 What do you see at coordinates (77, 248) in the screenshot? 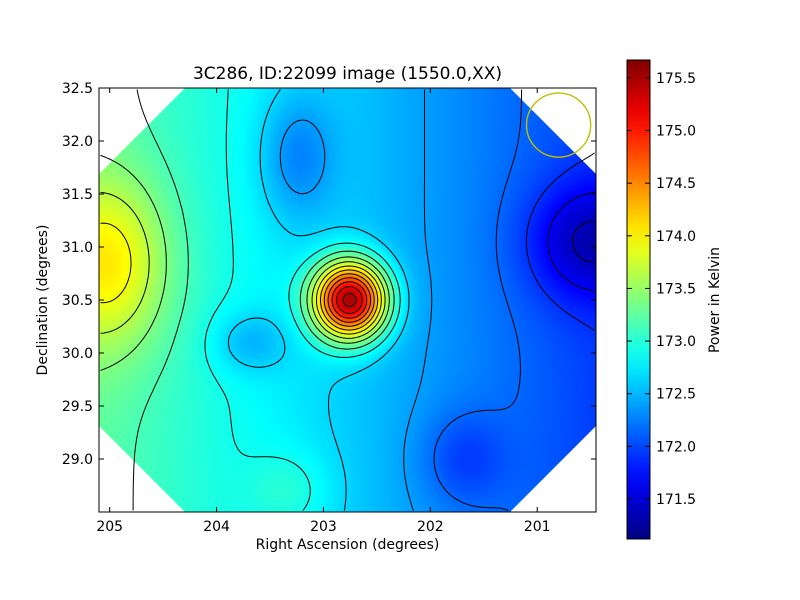
I see `y-tick-label: 31.0` at bounding box center [77, 248].